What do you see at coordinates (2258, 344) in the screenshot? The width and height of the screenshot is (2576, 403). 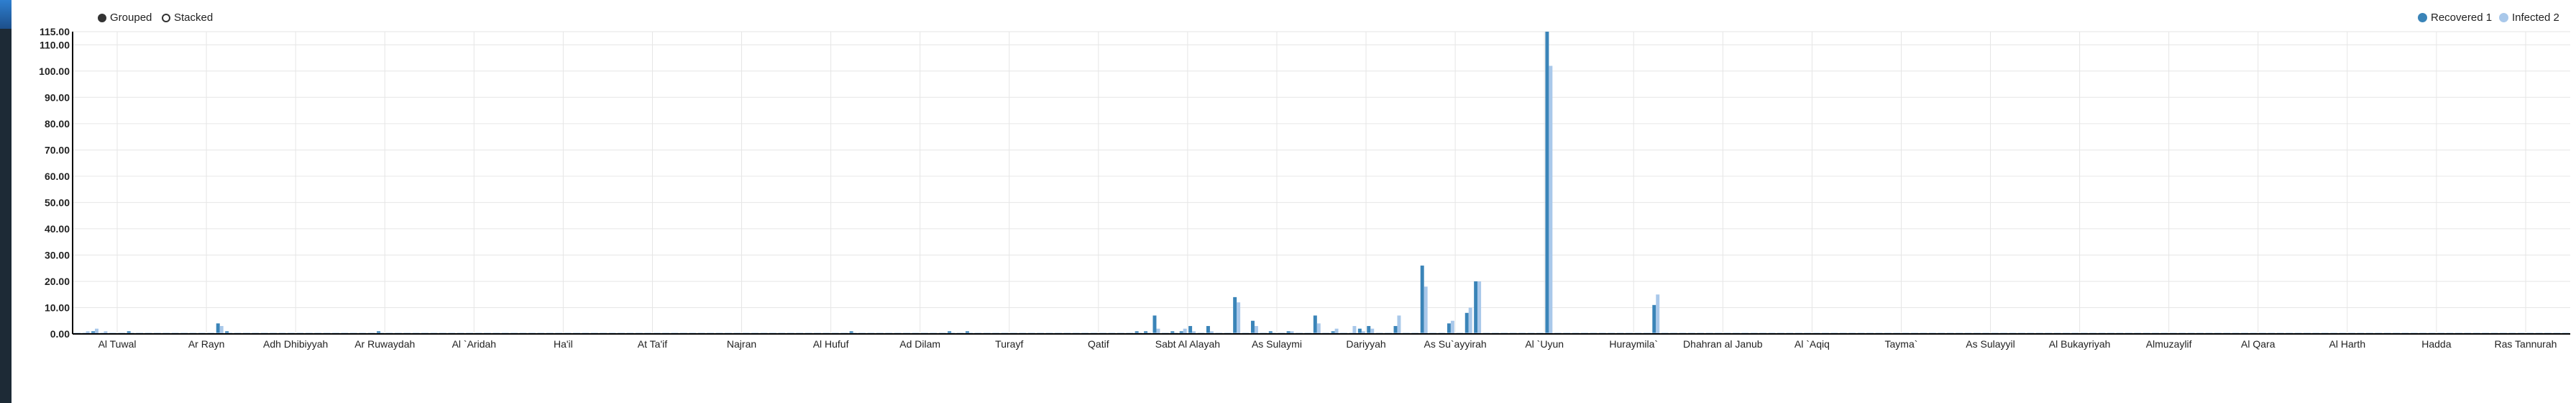 I see `x-tick-label: Al Qara` at bounding box center [2258, 344].